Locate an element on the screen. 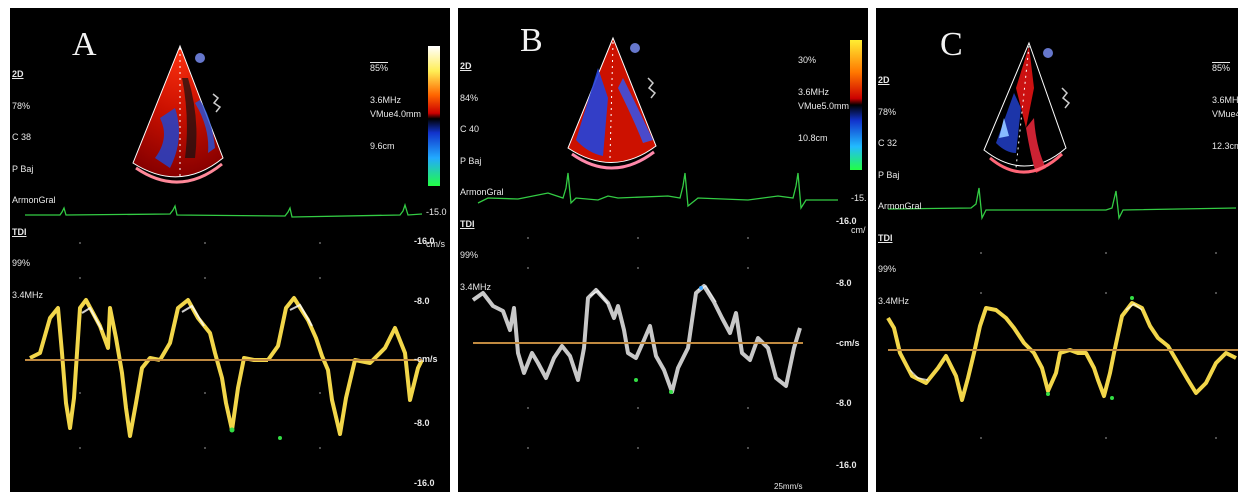 The height and width of the screenshot is (494, 1242). param-output-power: 30% is located at coordinates (807, 60).